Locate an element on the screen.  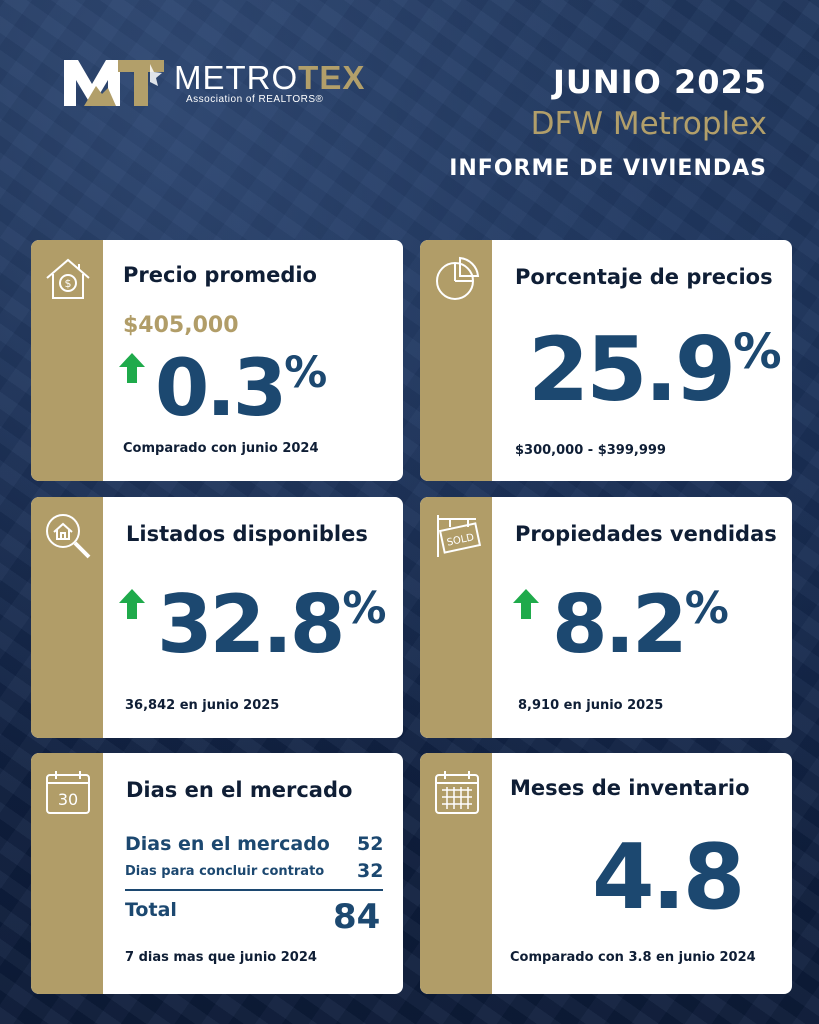
price-percentage-value: 25.9% is located at coordinates (655, 370).